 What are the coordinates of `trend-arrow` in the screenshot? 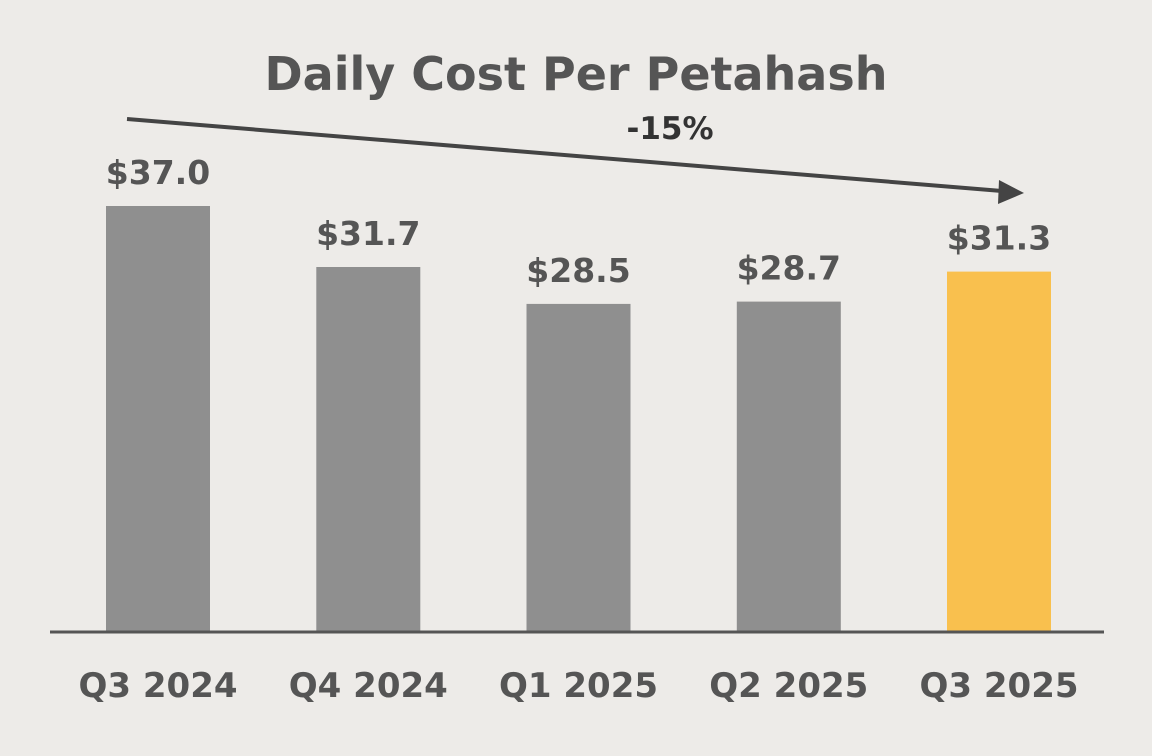 It's located at (575, 160).